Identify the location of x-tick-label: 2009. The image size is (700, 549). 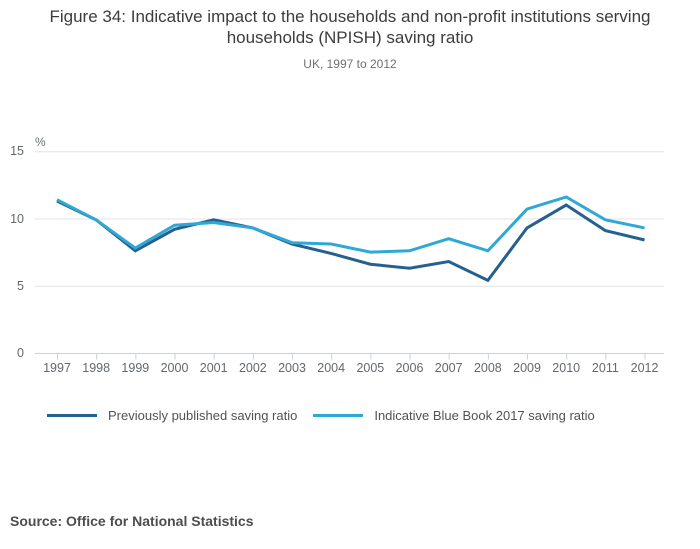
(527, 368).